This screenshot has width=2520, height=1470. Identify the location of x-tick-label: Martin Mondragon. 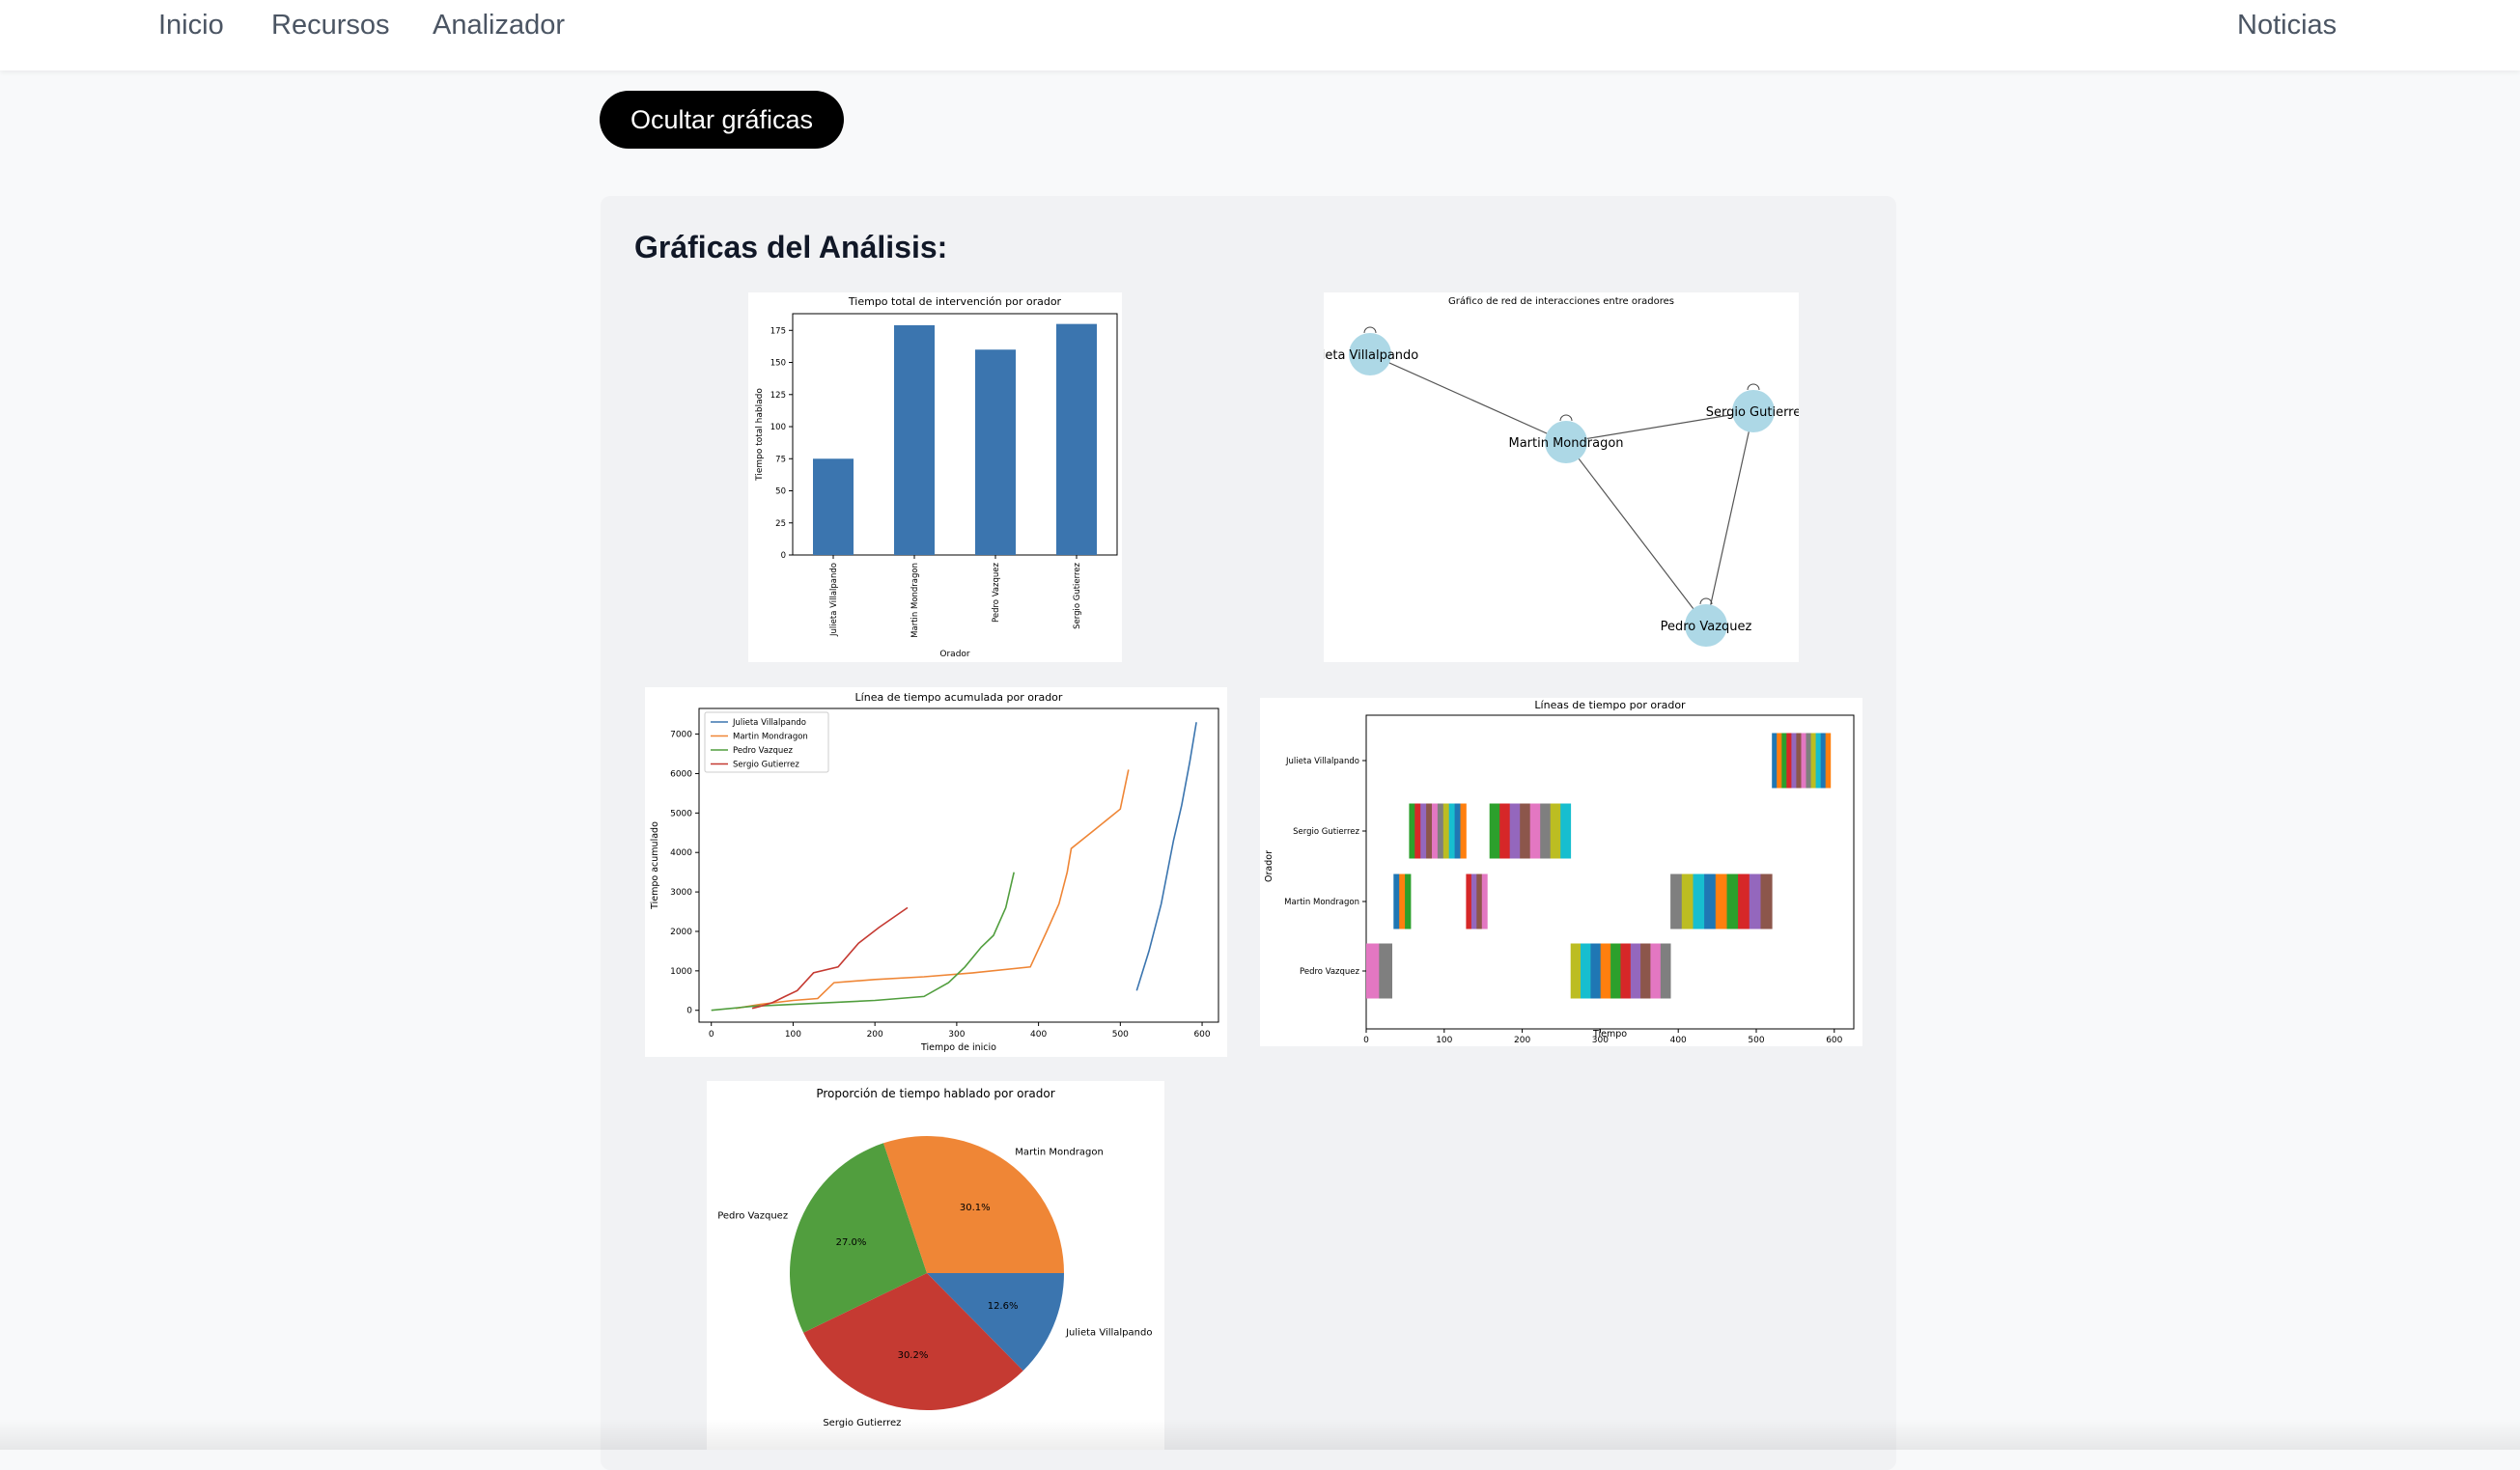
(915, 600).